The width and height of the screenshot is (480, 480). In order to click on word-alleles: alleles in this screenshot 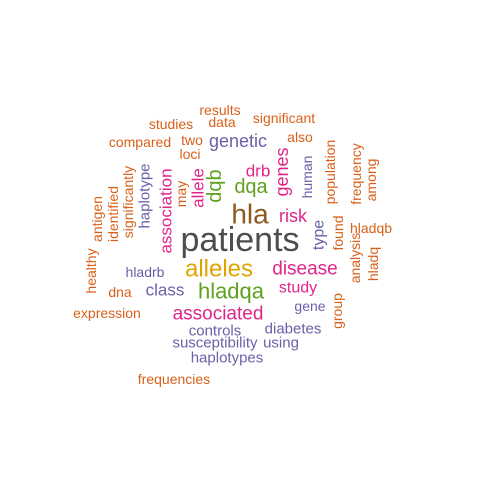, I will do `click(219, 269)`.